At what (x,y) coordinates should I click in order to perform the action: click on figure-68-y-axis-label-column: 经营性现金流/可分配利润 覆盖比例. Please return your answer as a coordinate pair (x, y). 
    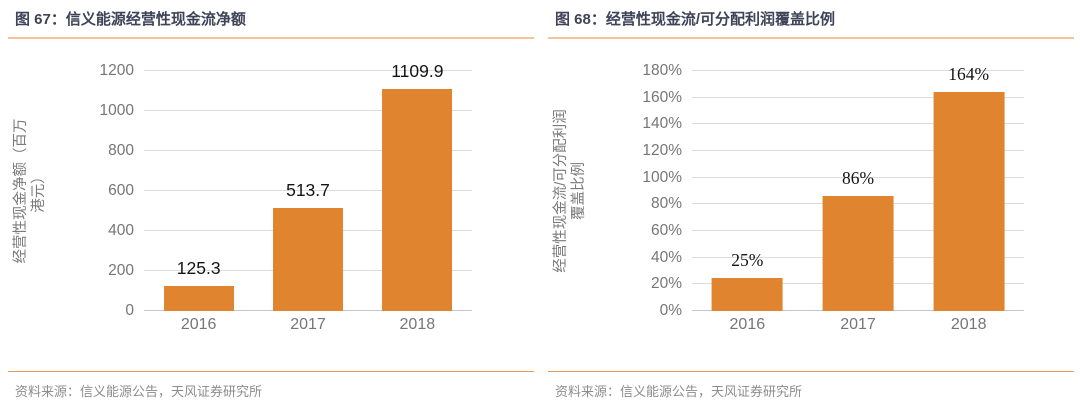
    Looking at the image, I should click on (570, 191).